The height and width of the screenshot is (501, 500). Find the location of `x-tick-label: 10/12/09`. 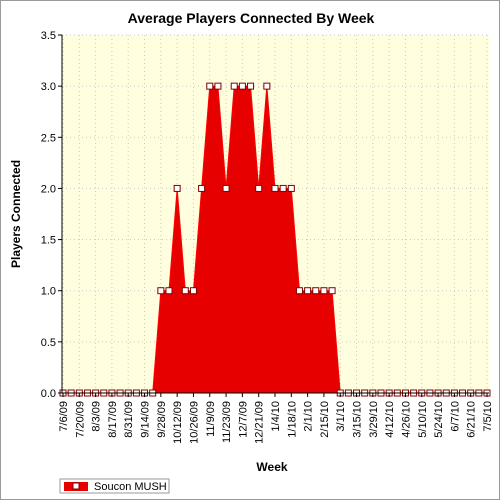

x-tick-label: 10/12/09 is located at coordinates (178, 422).